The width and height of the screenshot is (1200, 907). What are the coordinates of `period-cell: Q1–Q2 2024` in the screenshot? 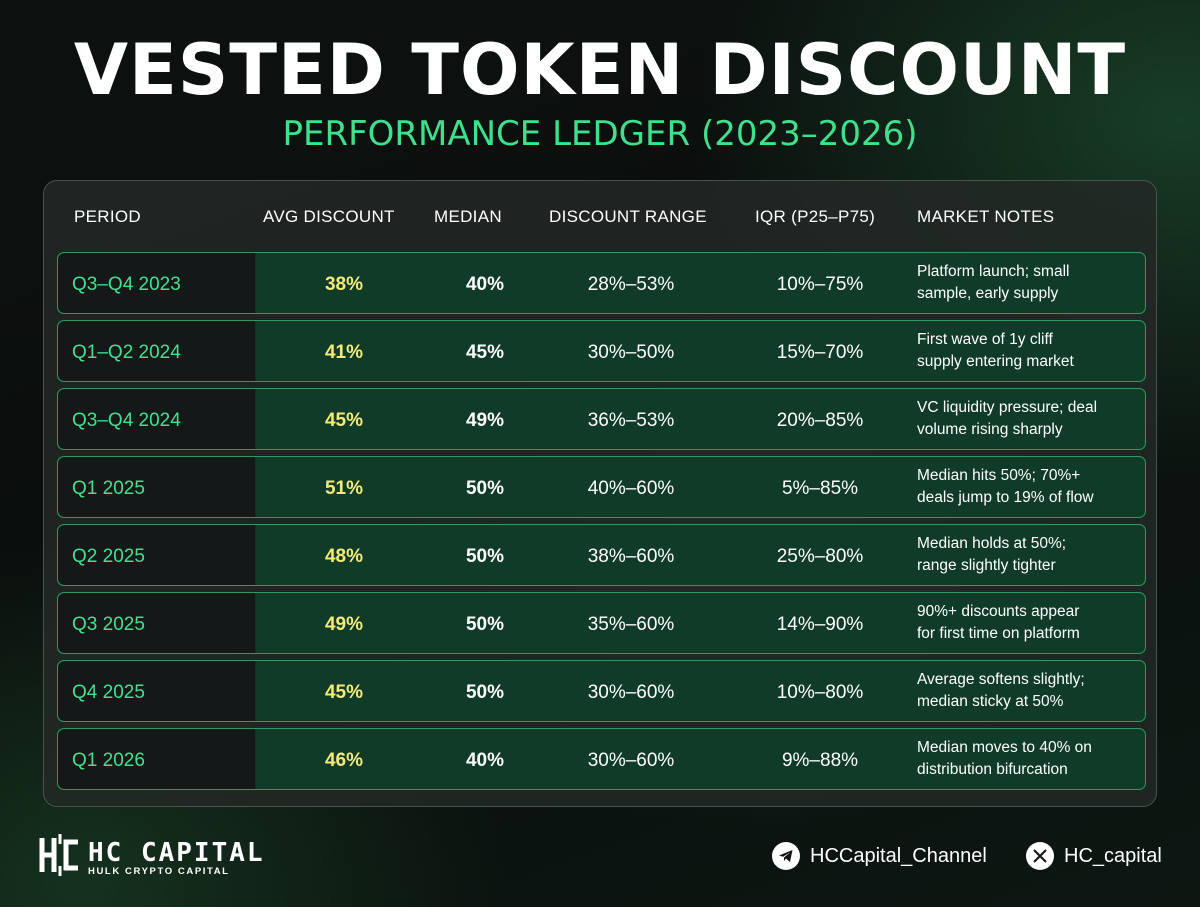 It's located at (157, 351).